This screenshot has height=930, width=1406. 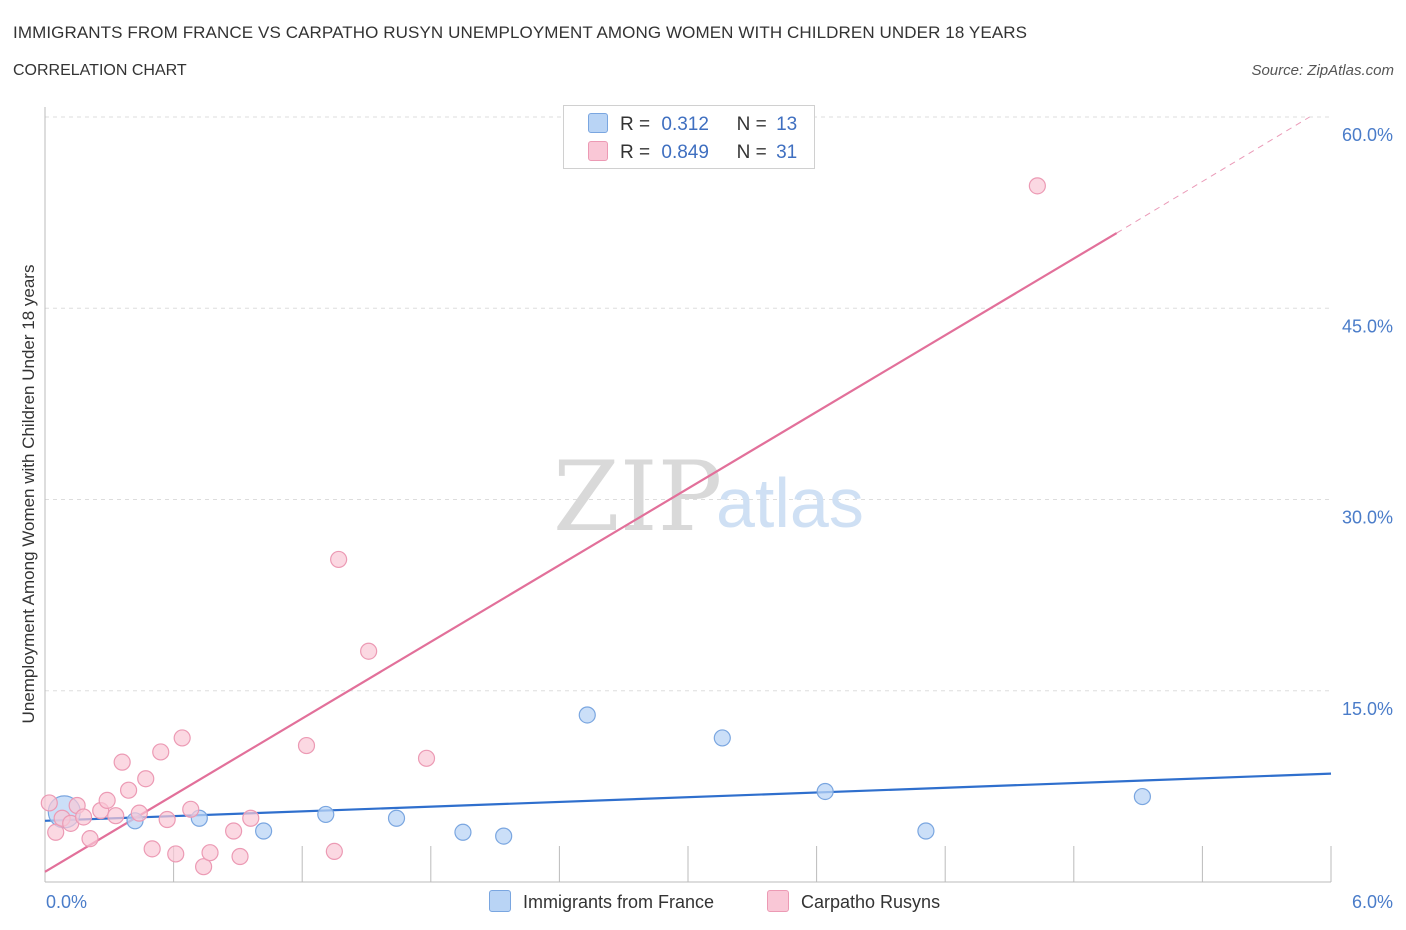 What do you see at coordinates (619, 902) in the screenshot?
I see `bottom-legend-label-france: Immigrants from France` at bounding box center [619, 902].